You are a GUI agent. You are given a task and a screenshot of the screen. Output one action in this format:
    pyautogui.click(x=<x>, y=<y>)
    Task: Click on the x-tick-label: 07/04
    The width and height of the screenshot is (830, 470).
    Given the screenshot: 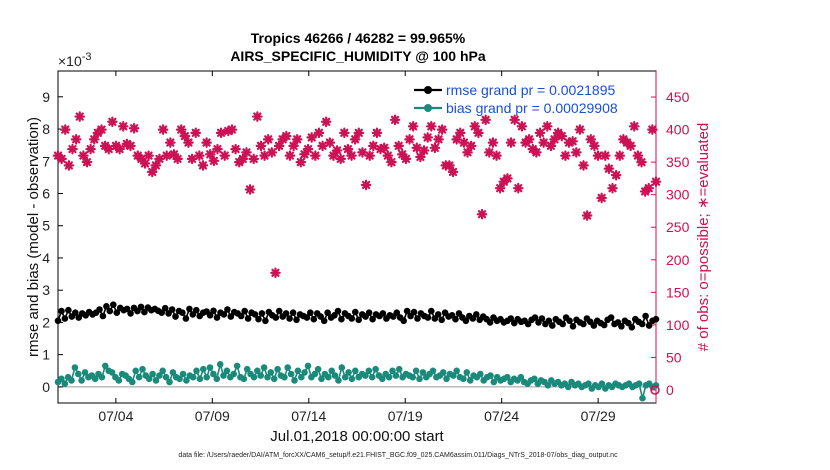 What is the action you would take?
    pyautogui.click(x=115, y=416)
    